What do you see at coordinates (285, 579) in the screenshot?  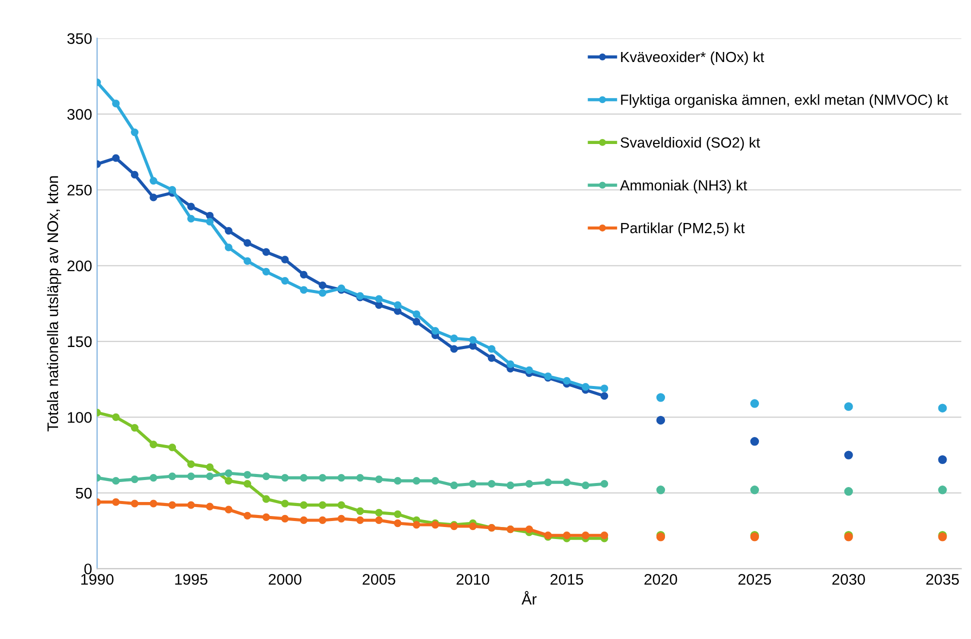 I see `x-tick-label: 2000` at bounding box center [285, 579].